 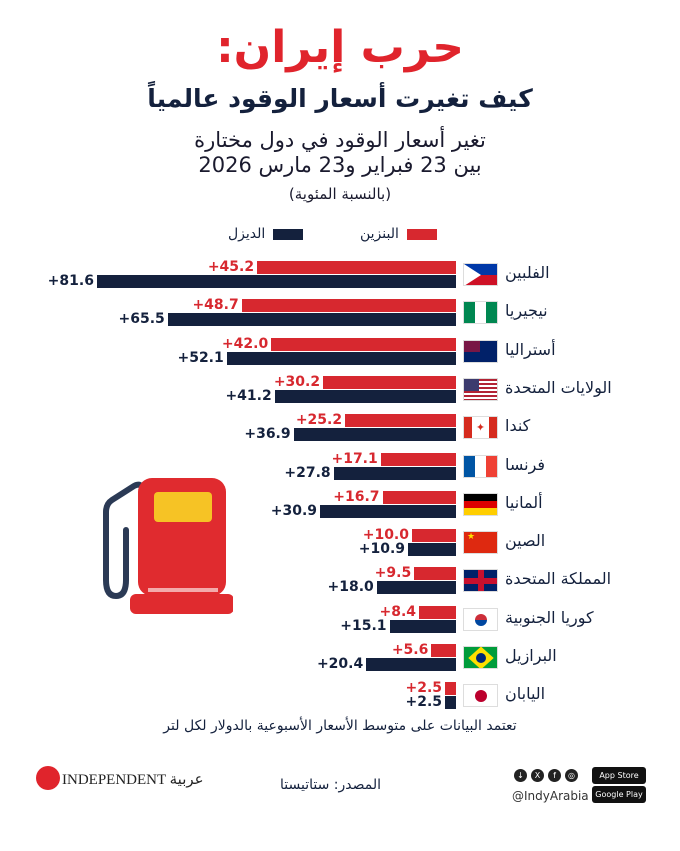 What do you see at coordinates (48, 778) in the screenshot?
I see `independent-logo-icon` at bounding box center [48, 778].